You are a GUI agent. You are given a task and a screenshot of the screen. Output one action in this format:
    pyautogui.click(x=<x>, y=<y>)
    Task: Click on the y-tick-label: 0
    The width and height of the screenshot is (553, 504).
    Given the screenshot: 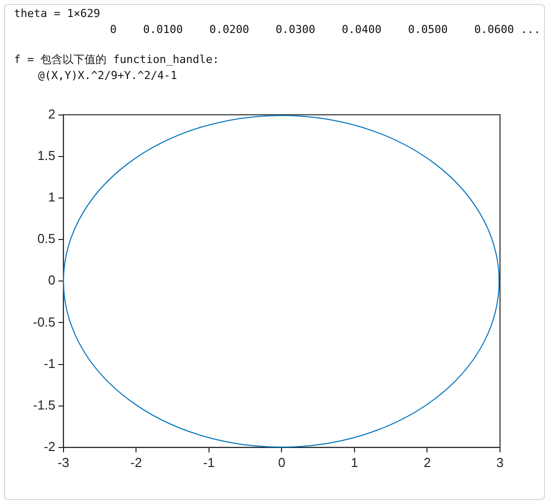 What is the action you would take?
    pyautogui.click(x=52, y=280)
    